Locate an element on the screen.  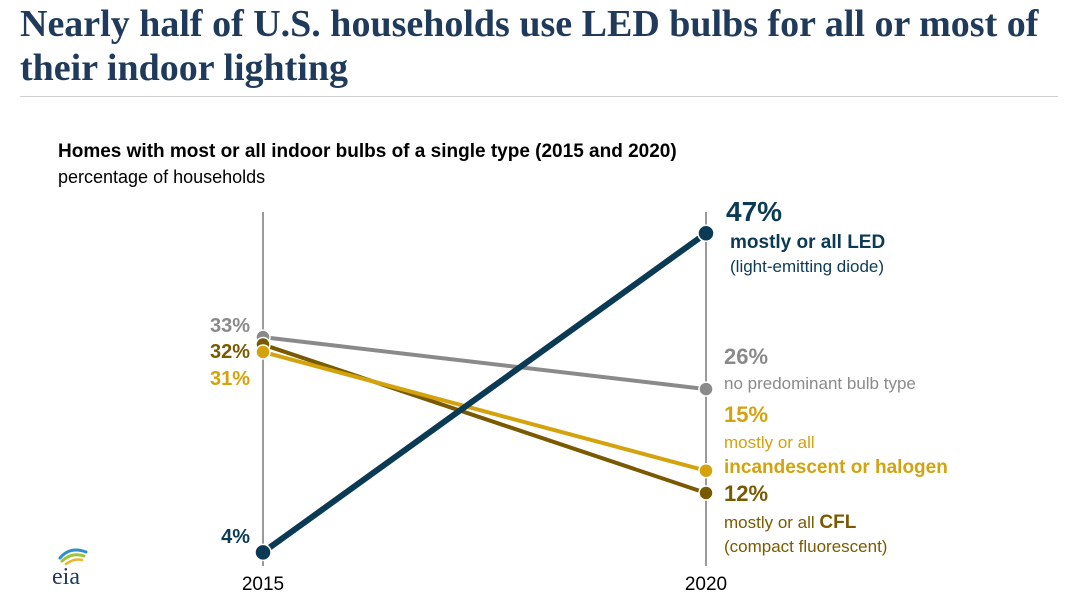
series-label-2: incandescent or halogen is located at coordinates (836, 467).